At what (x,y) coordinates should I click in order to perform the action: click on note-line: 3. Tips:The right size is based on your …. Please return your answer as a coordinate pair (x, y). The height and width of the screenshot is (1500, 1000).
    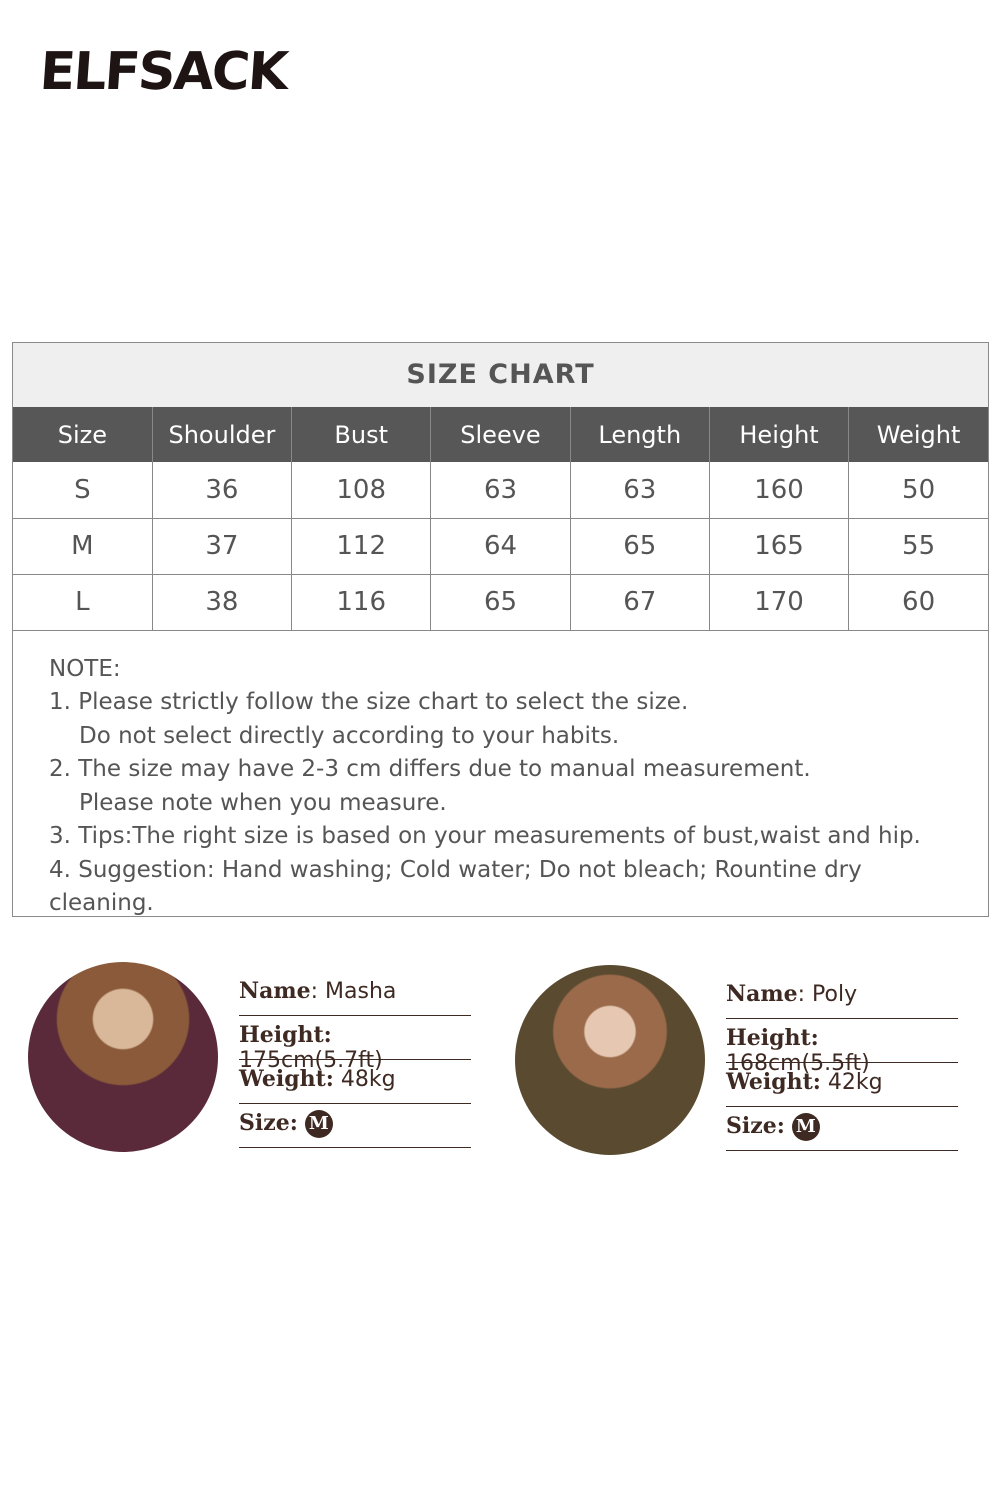
    Looking at the image, I should click on (485, 836).